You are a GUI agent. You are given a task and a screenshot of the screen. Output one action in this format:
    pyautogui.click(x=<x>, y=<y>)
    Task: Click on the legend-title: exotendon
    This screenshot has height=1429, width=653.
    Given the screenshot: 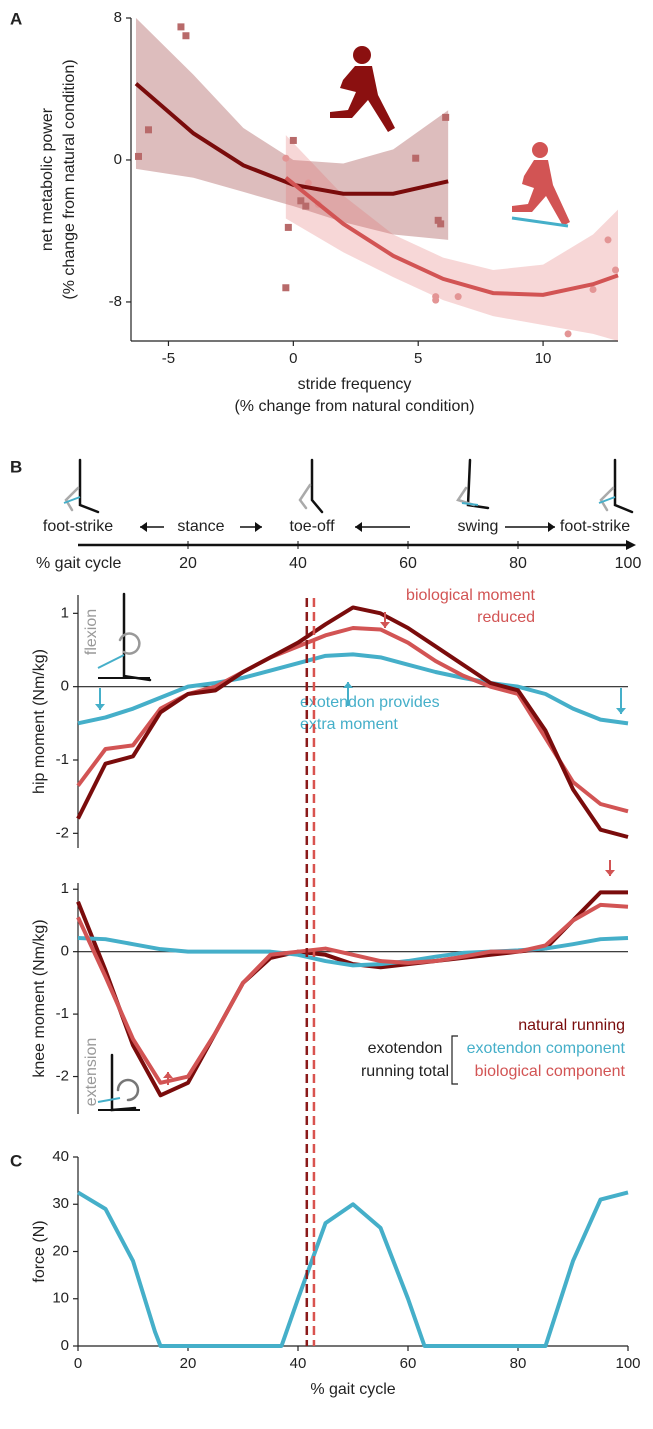 What is the action you would take?
    pyautogui.click(x=405, y=1048)
    